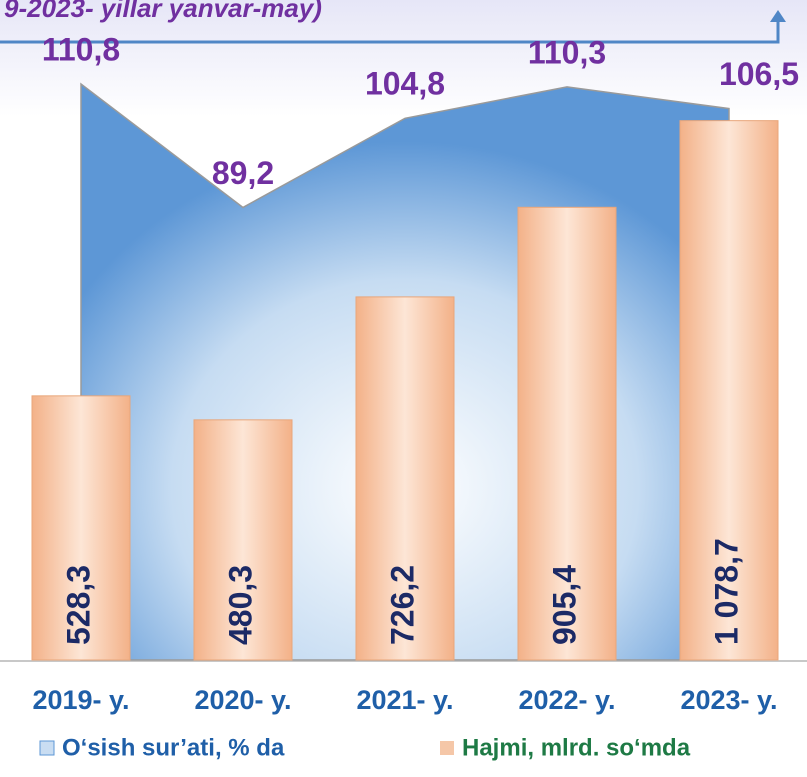 Image resolution: width=807 pixels, height=777 pixels. I want to click on data-label: 110,3, so click(567, 52).